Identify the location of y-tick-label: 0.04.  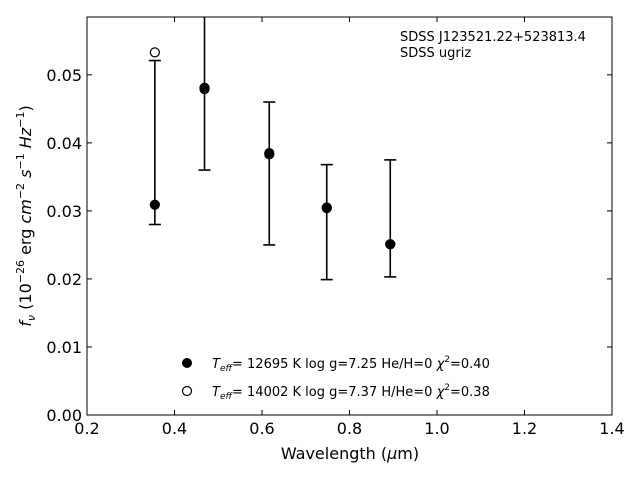
(64, 143).